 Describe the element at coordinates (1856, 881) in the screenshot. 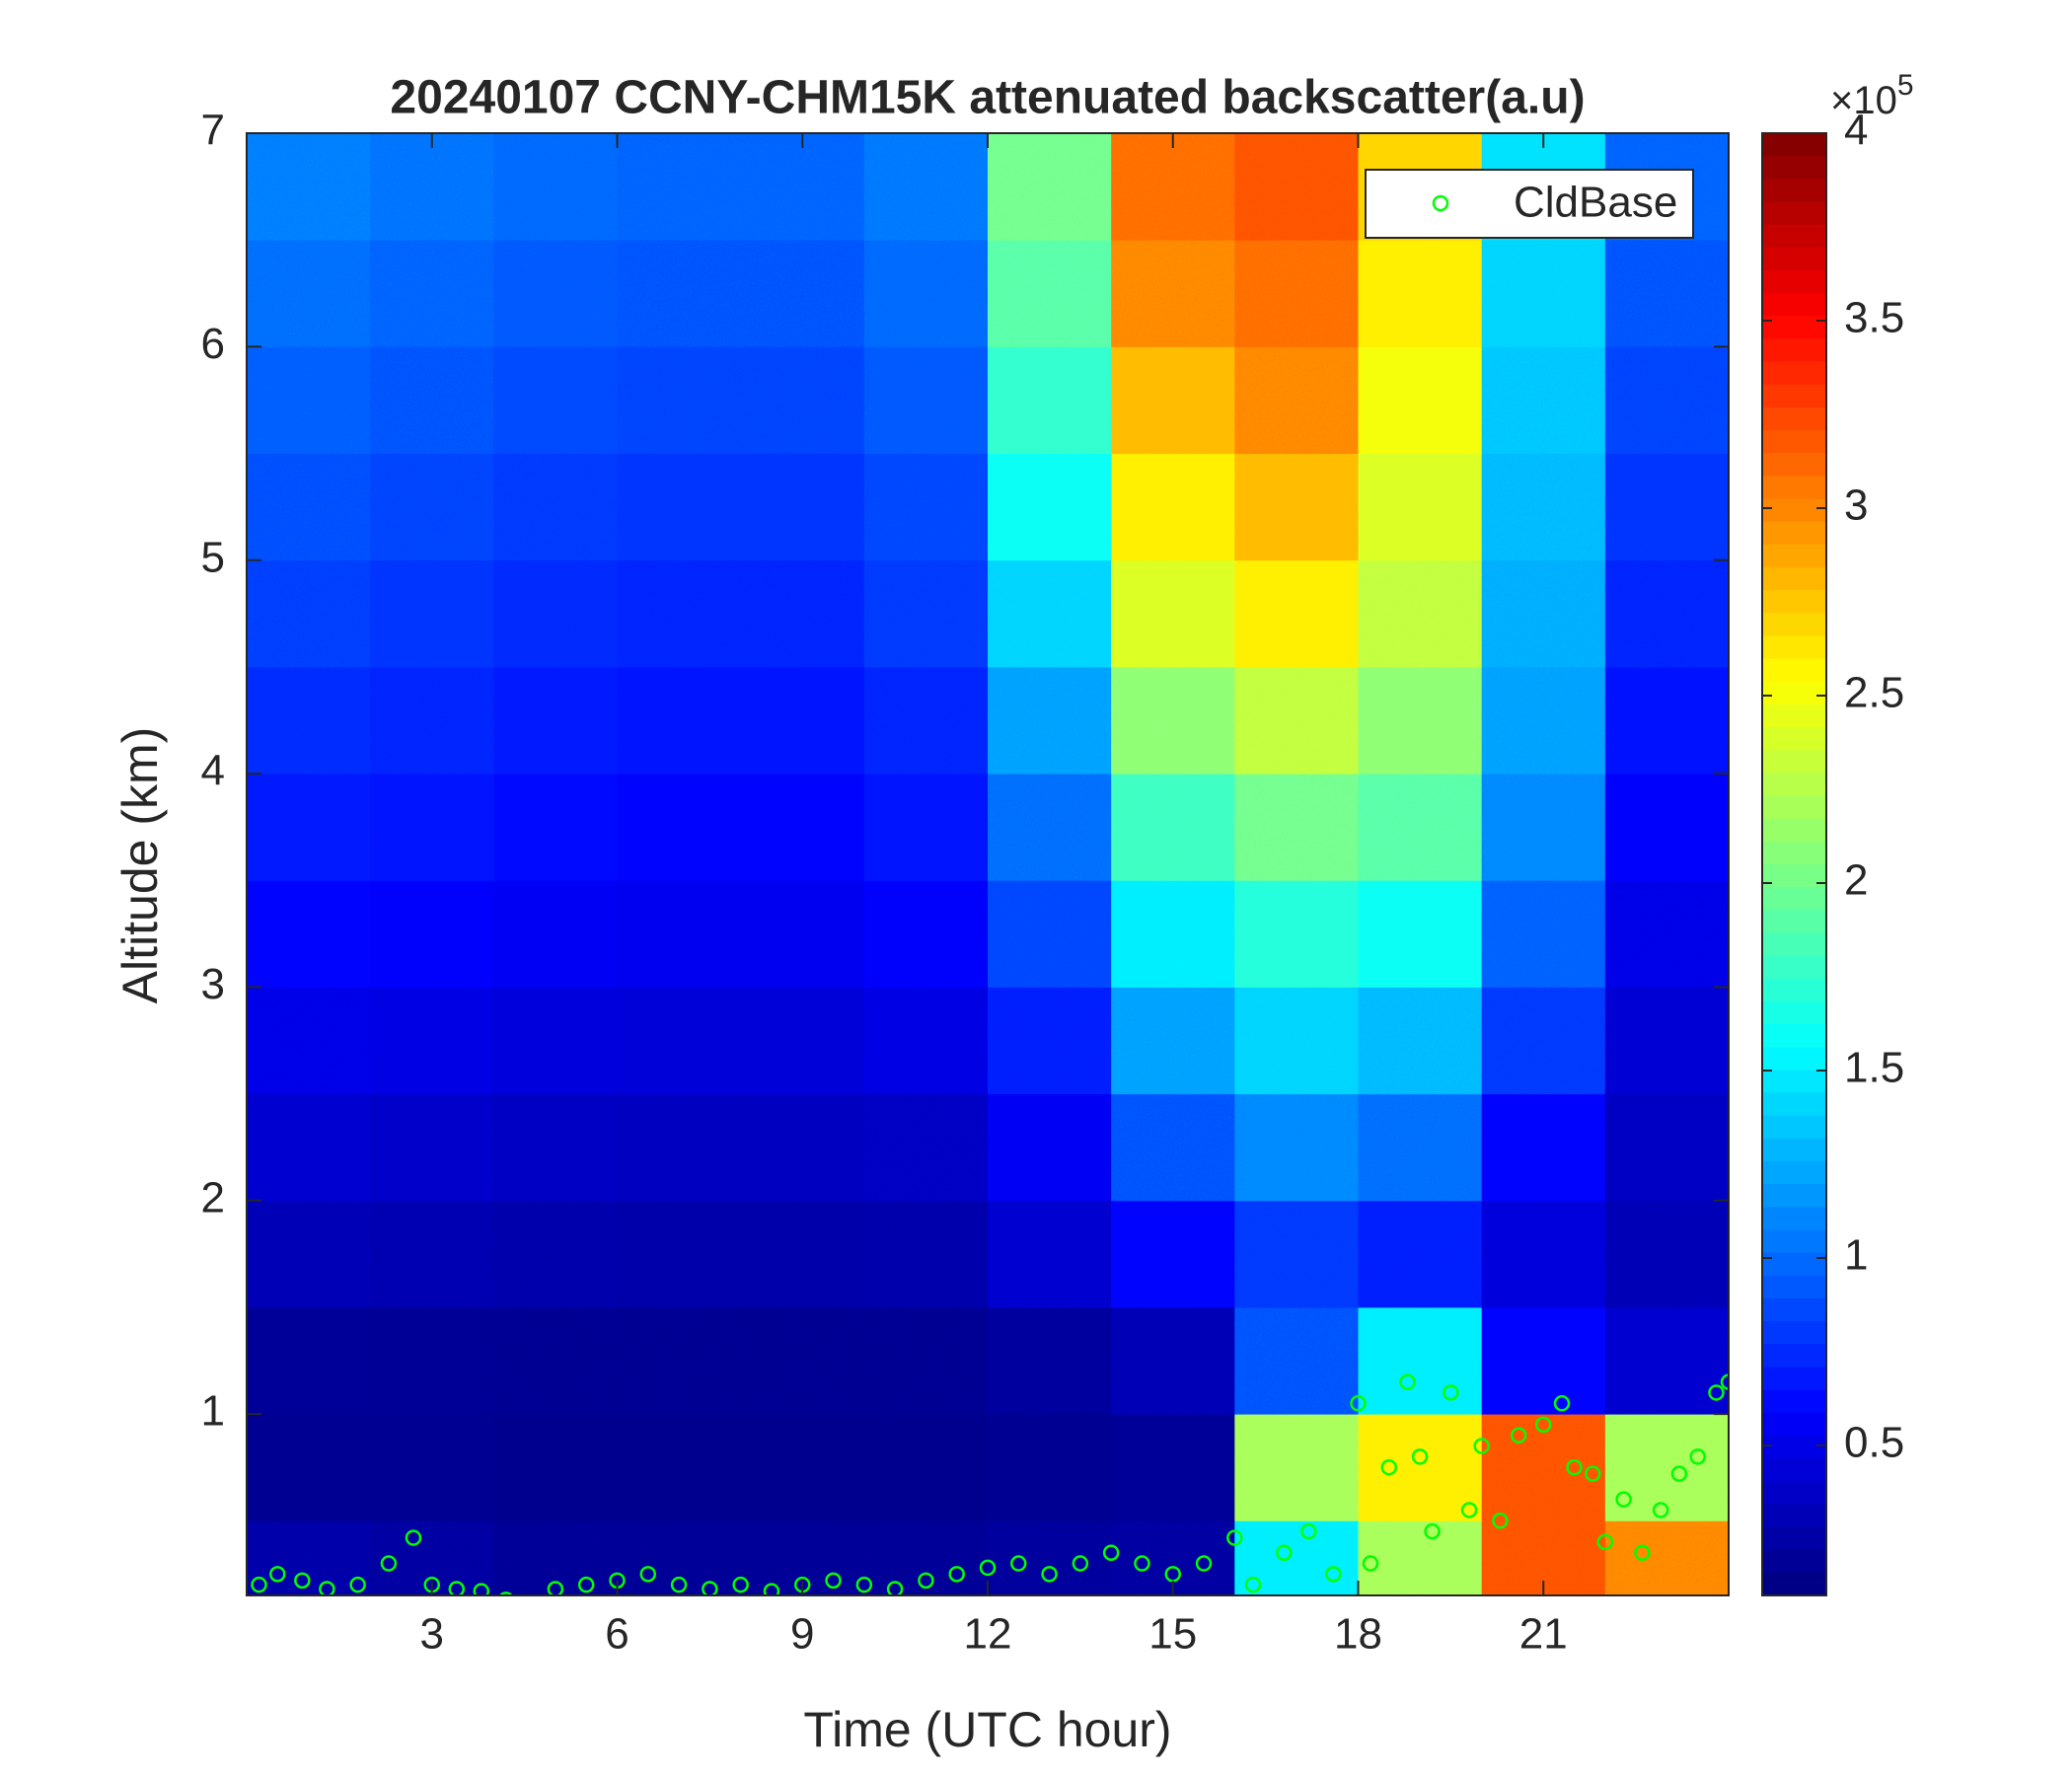

I see `colorbar-tick-label: 2` at that location.